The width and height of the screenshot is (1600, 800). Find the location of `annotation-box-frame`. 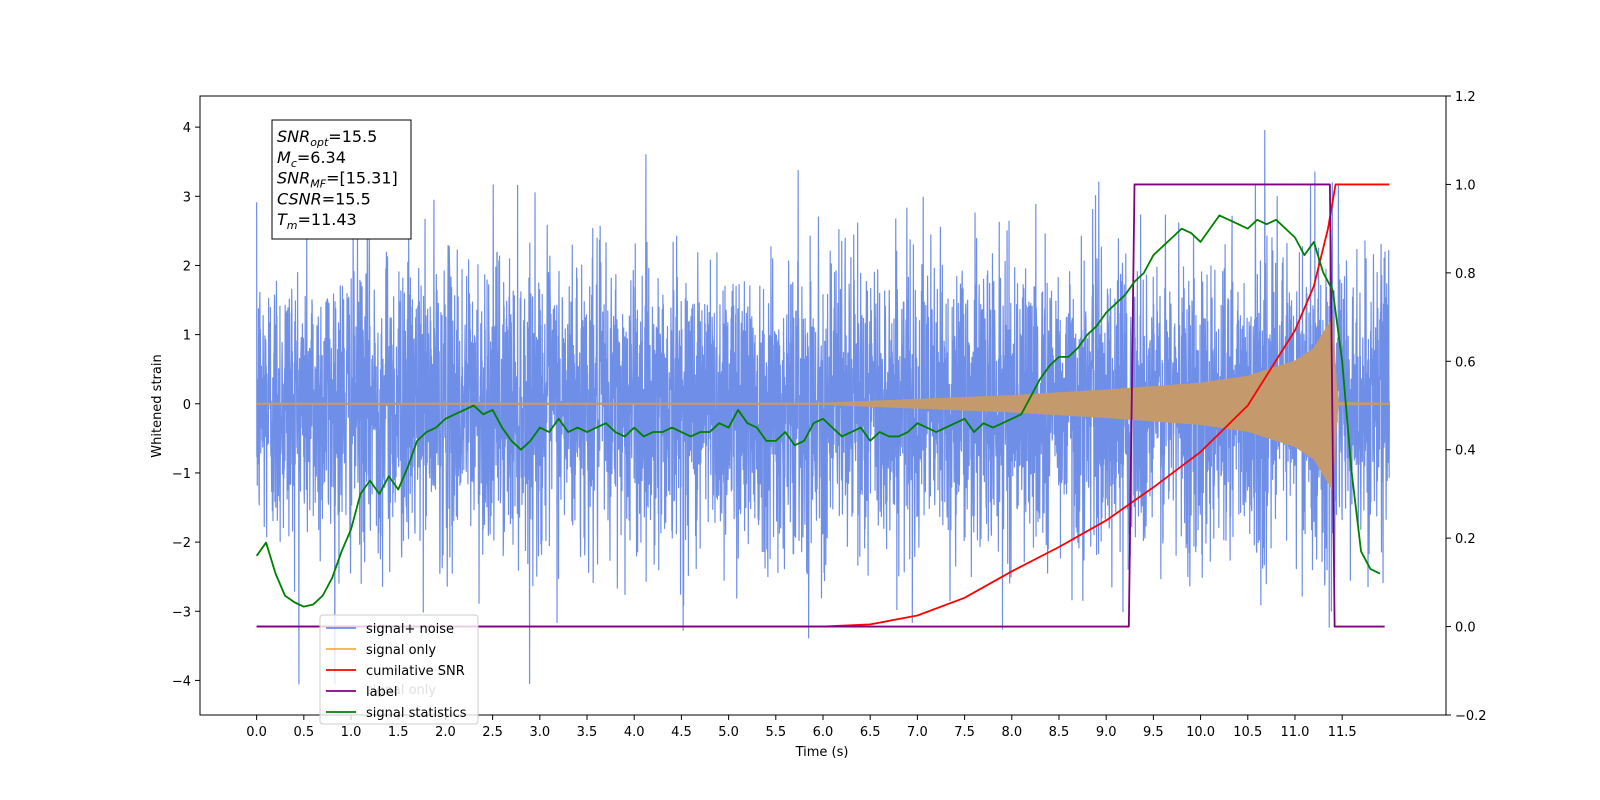

annotation-box-frame is located at coordinates (341, 179).